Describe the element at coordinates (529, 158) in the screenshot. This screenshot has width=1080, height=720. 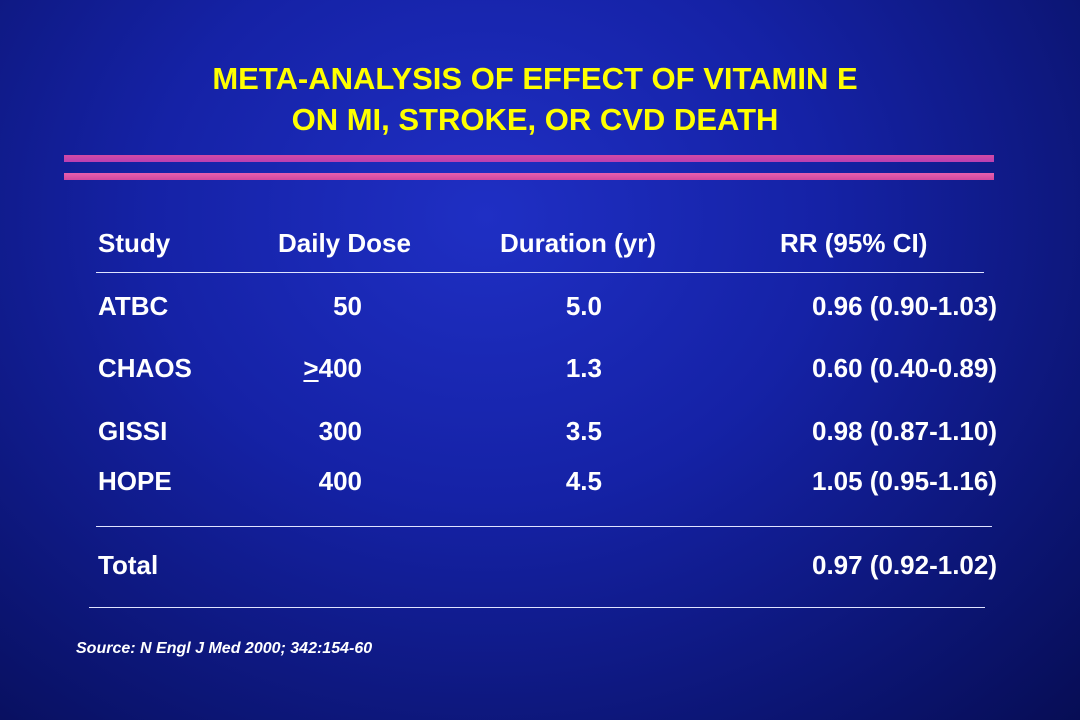
I see `title-divider-top` at that location.